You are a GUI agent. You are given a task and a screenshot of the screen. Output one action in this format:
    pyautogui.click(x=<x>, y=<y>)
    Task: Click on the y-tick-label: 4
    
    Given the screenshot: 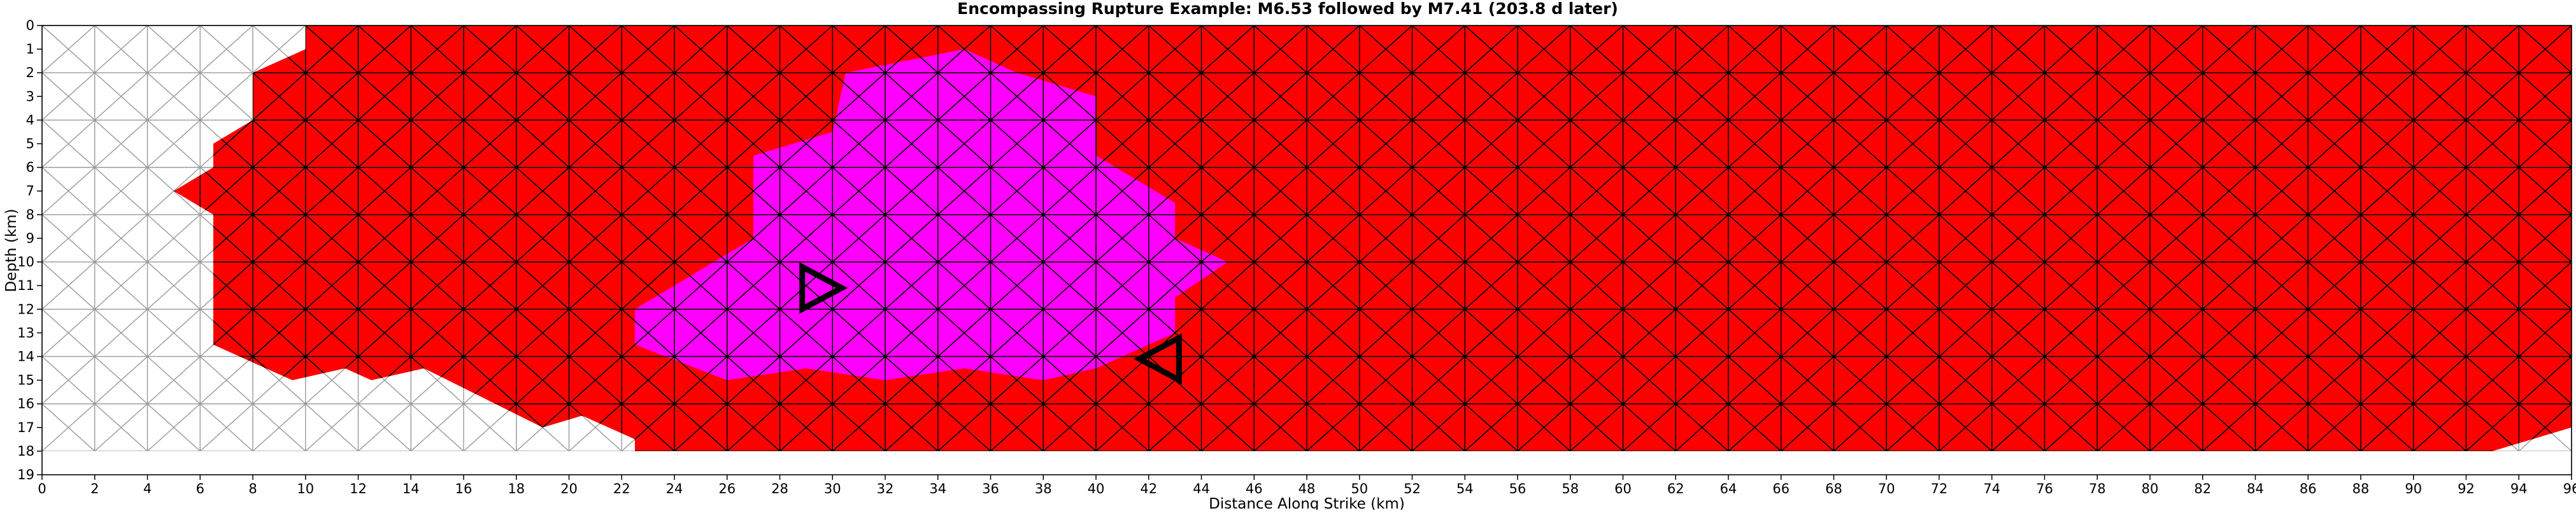 What is the action you would take?
    pyautogui.click(x=30, y=120)
    